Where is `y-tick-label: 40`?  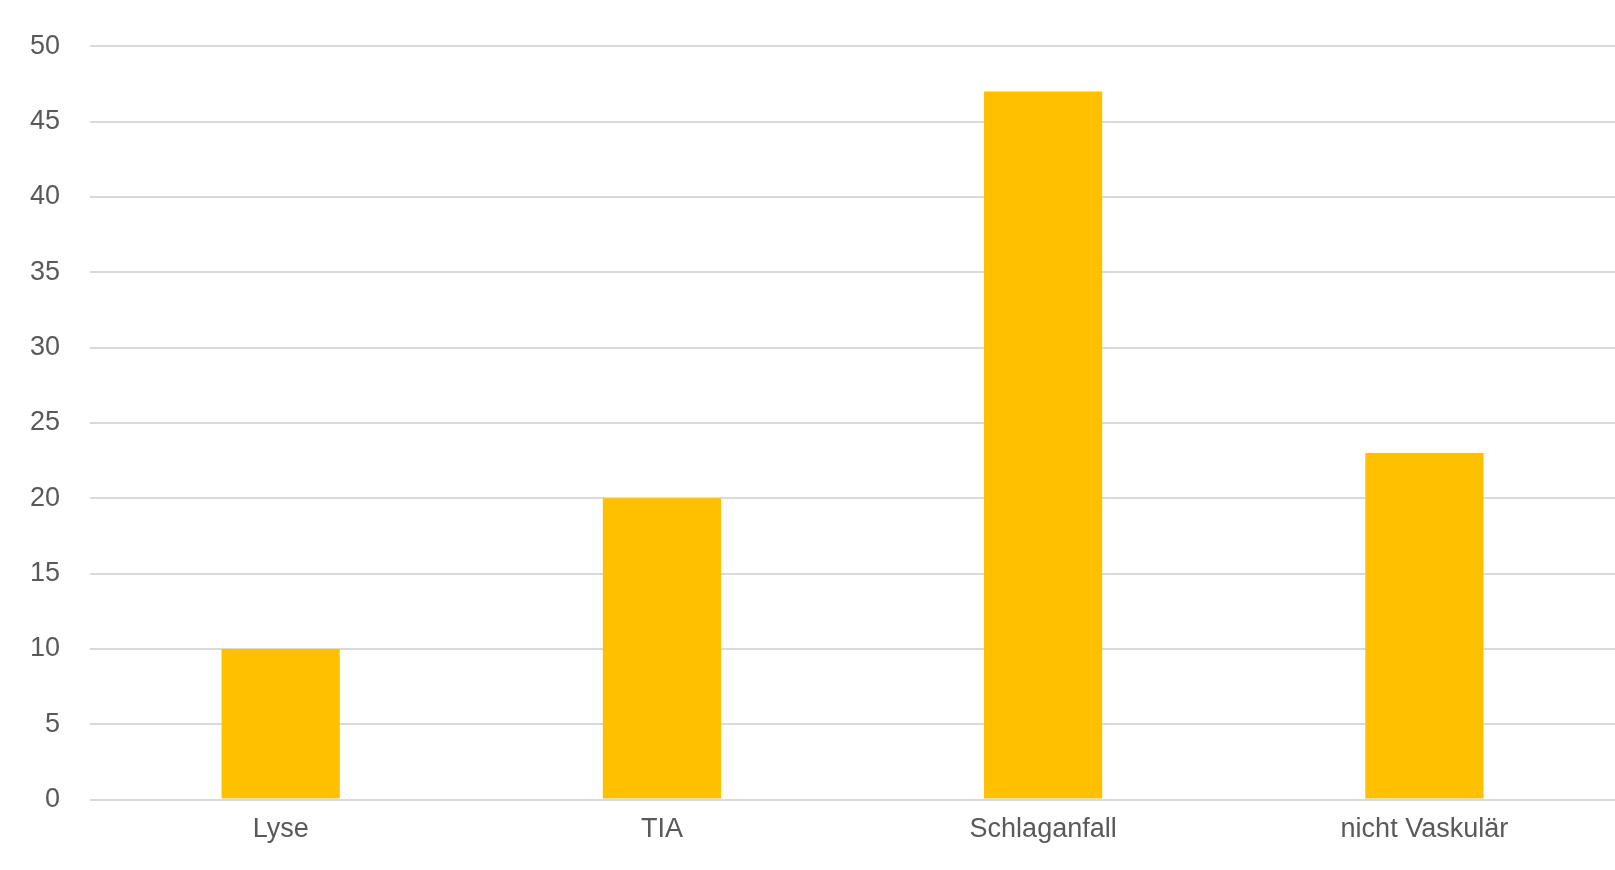 y-tick-label: 40 is located at coordinates (45, 195).